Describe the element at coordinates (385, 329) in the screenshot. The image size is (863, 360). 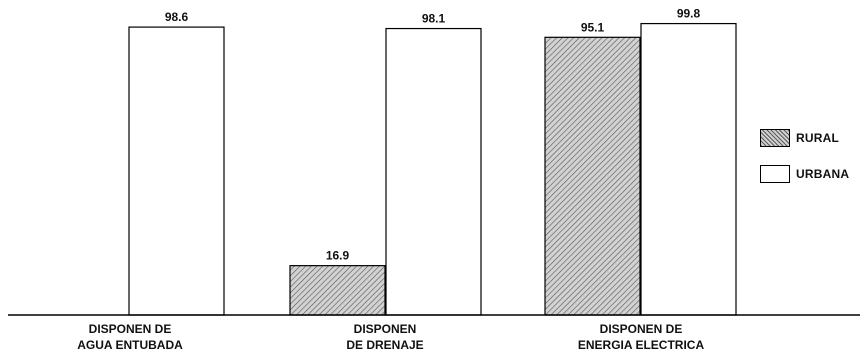
I see `x-tick-label-1-line-0: DISPONEN` at that location.